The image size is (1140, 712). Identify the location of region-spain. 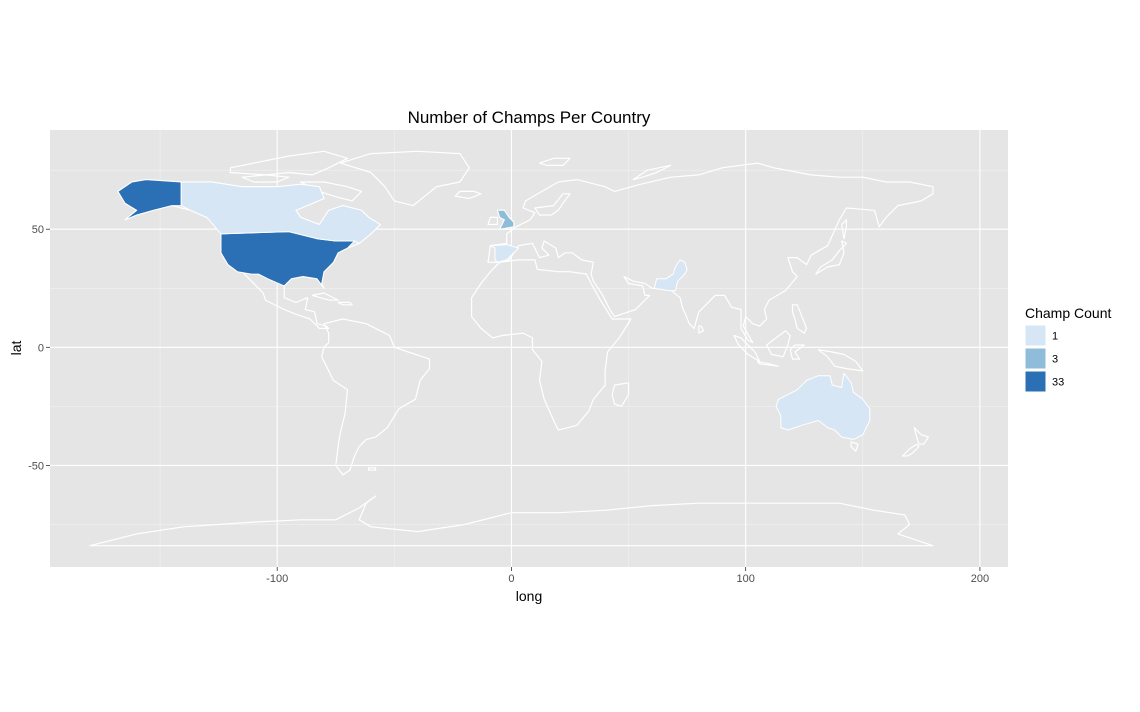
(504, 253).